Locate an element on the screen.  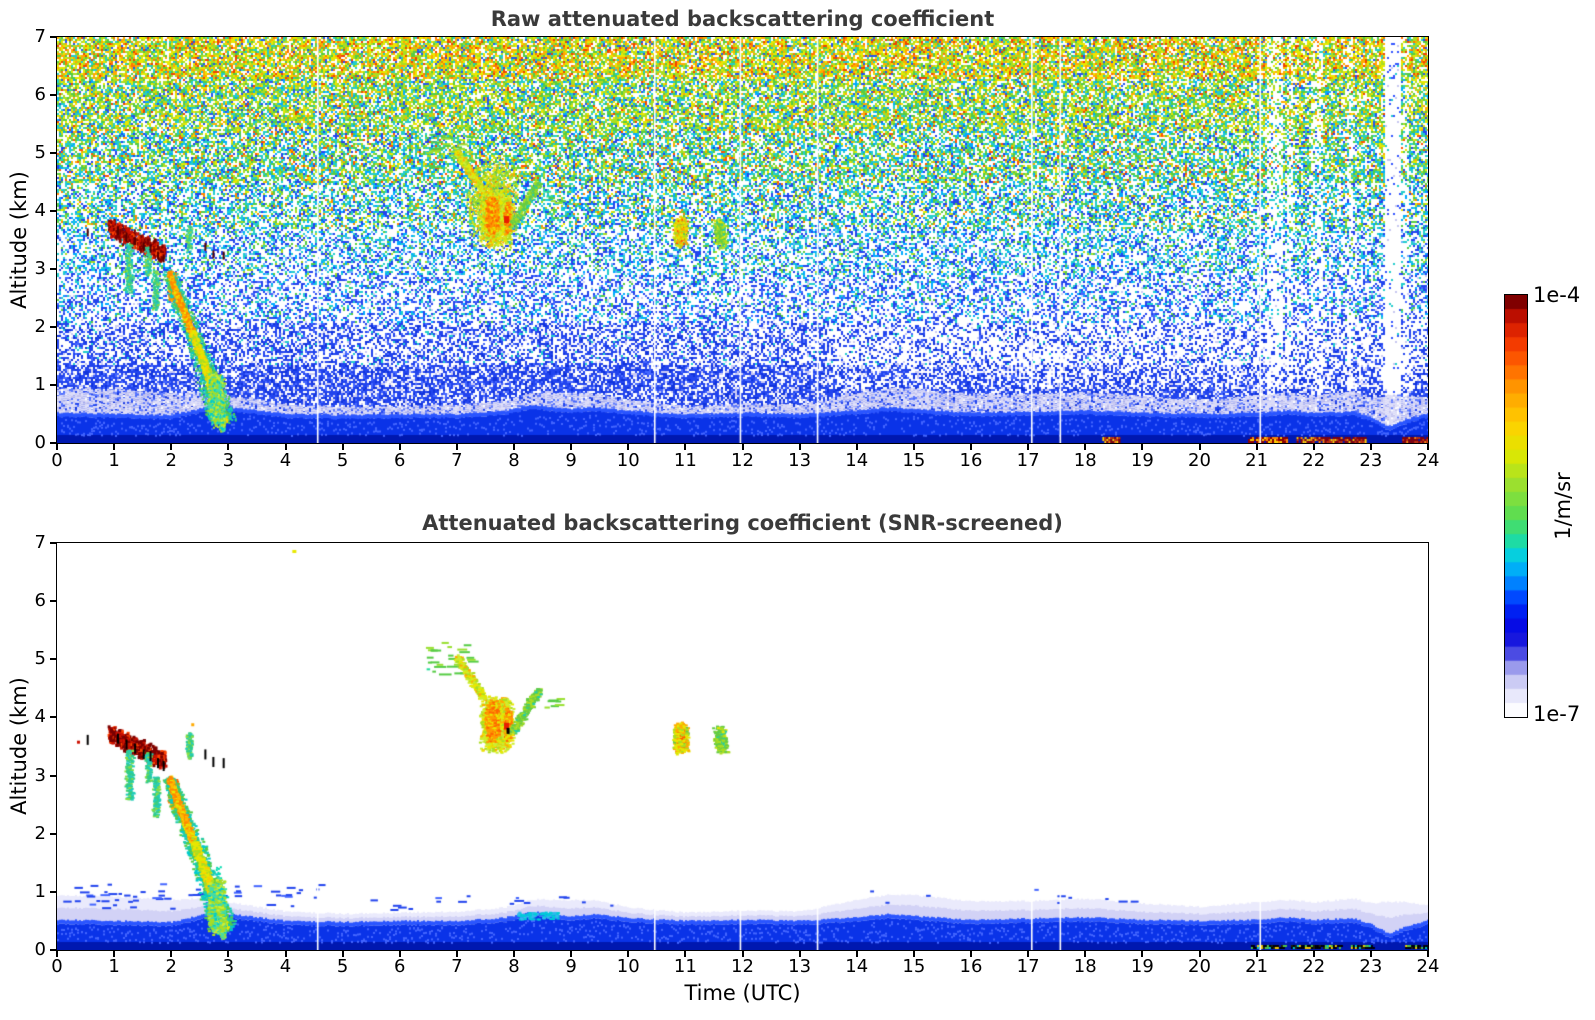
x-tick-label: 17 is located at coordinates (1028, 460).